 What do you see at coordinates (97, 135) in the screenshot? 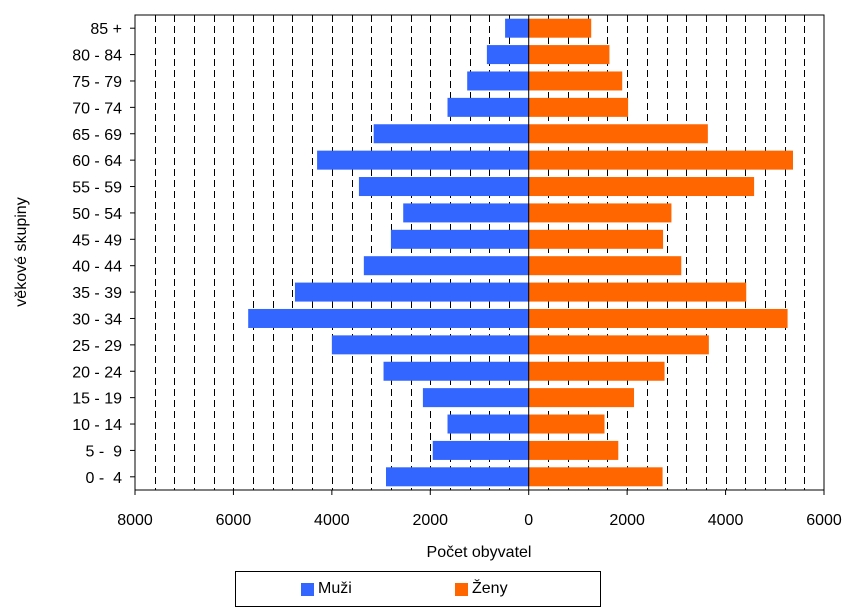
I see `y-tick-label: 65 - 69` at bounding box center [97, 135].